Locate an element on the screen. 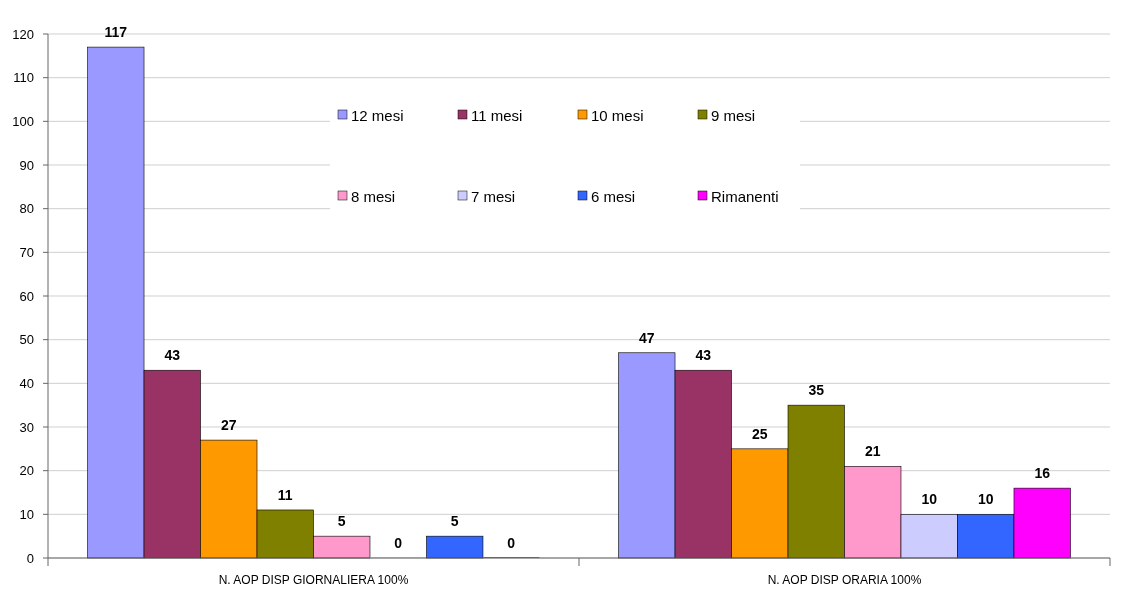 This screenshot has height=594, width=1123. data-label: 27 is located at coordinates (228, 425).